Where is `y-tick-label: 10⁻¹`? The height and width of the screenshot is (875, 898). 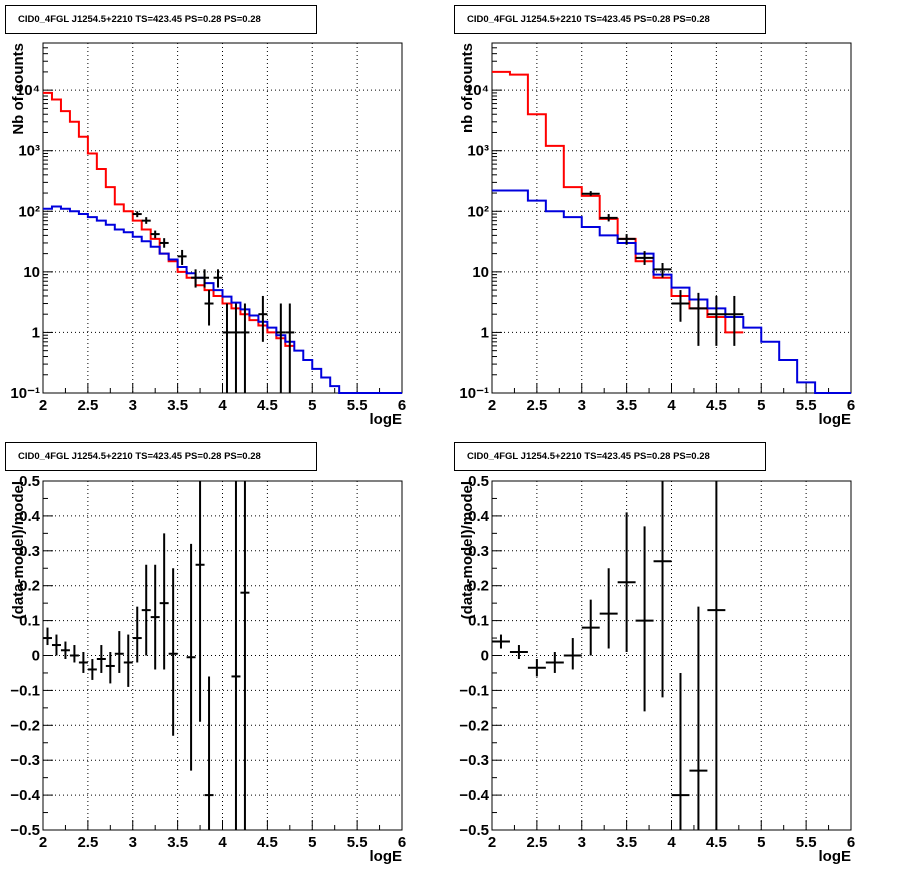
y-tick-label: 10⁻¹ is located at coordinates (25, 393).